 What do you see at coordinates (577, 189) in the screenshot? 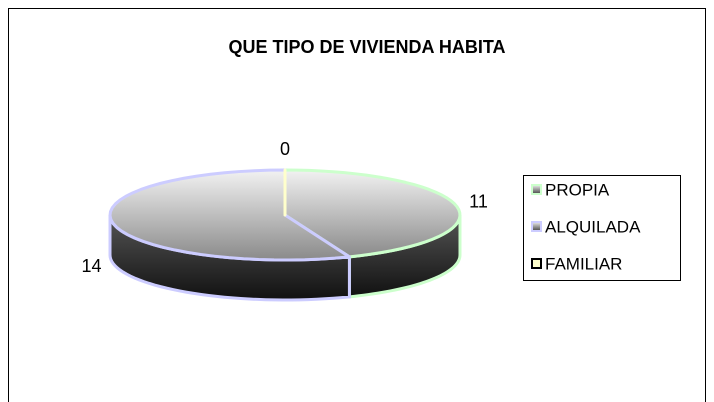
I see `legend-label: PROPIA` at bounding box center [577, 189].